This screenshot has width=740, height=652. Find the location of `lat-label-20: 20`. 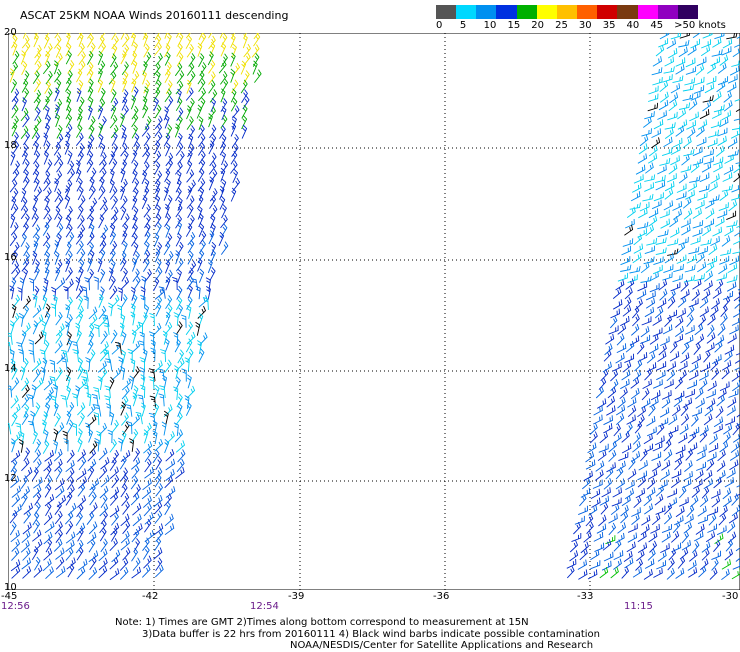

lat-label-20: 20 is located at coordinates (10, 32).